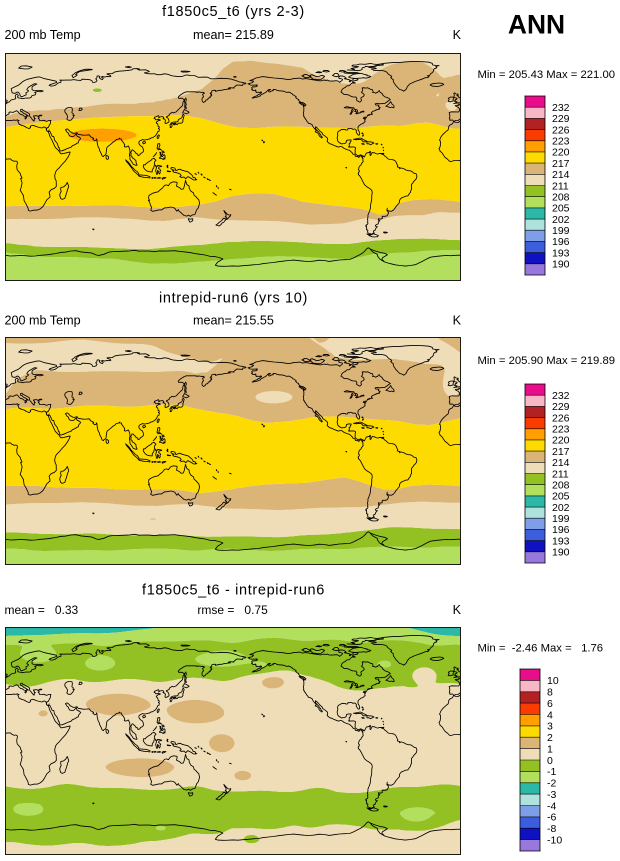  Describe the element at coordinates (551, 829) in the screenshot. I see `svg-text: -8` at that location.